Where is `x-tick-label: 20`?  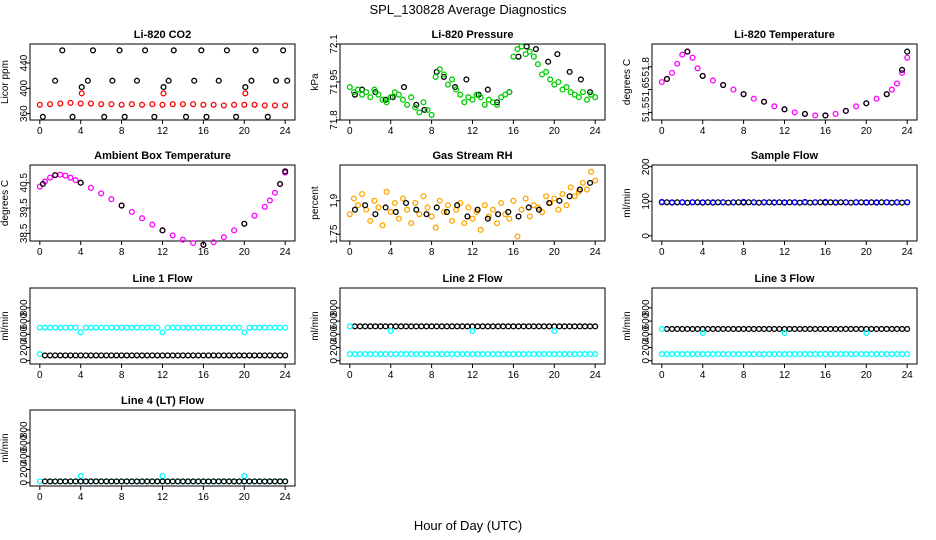 x-tick-label: 20 is located at coordinates (867, 252).